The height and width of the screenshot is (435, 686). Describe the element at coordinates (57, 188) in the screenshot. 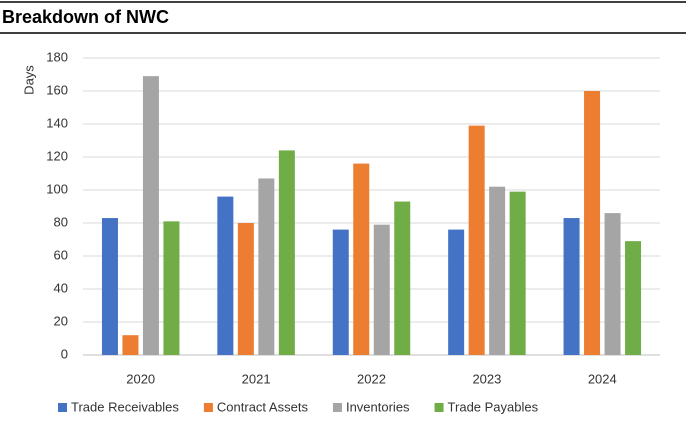

I see `y-tick-label: 100` at that location.